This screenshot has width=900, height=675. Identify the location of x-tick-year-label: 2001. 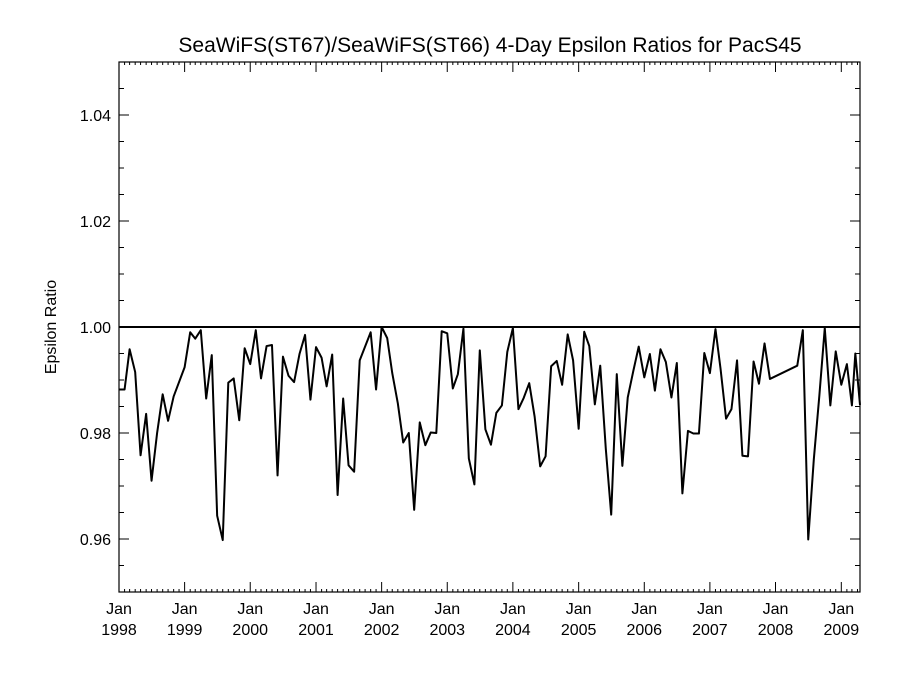
(316, 630).